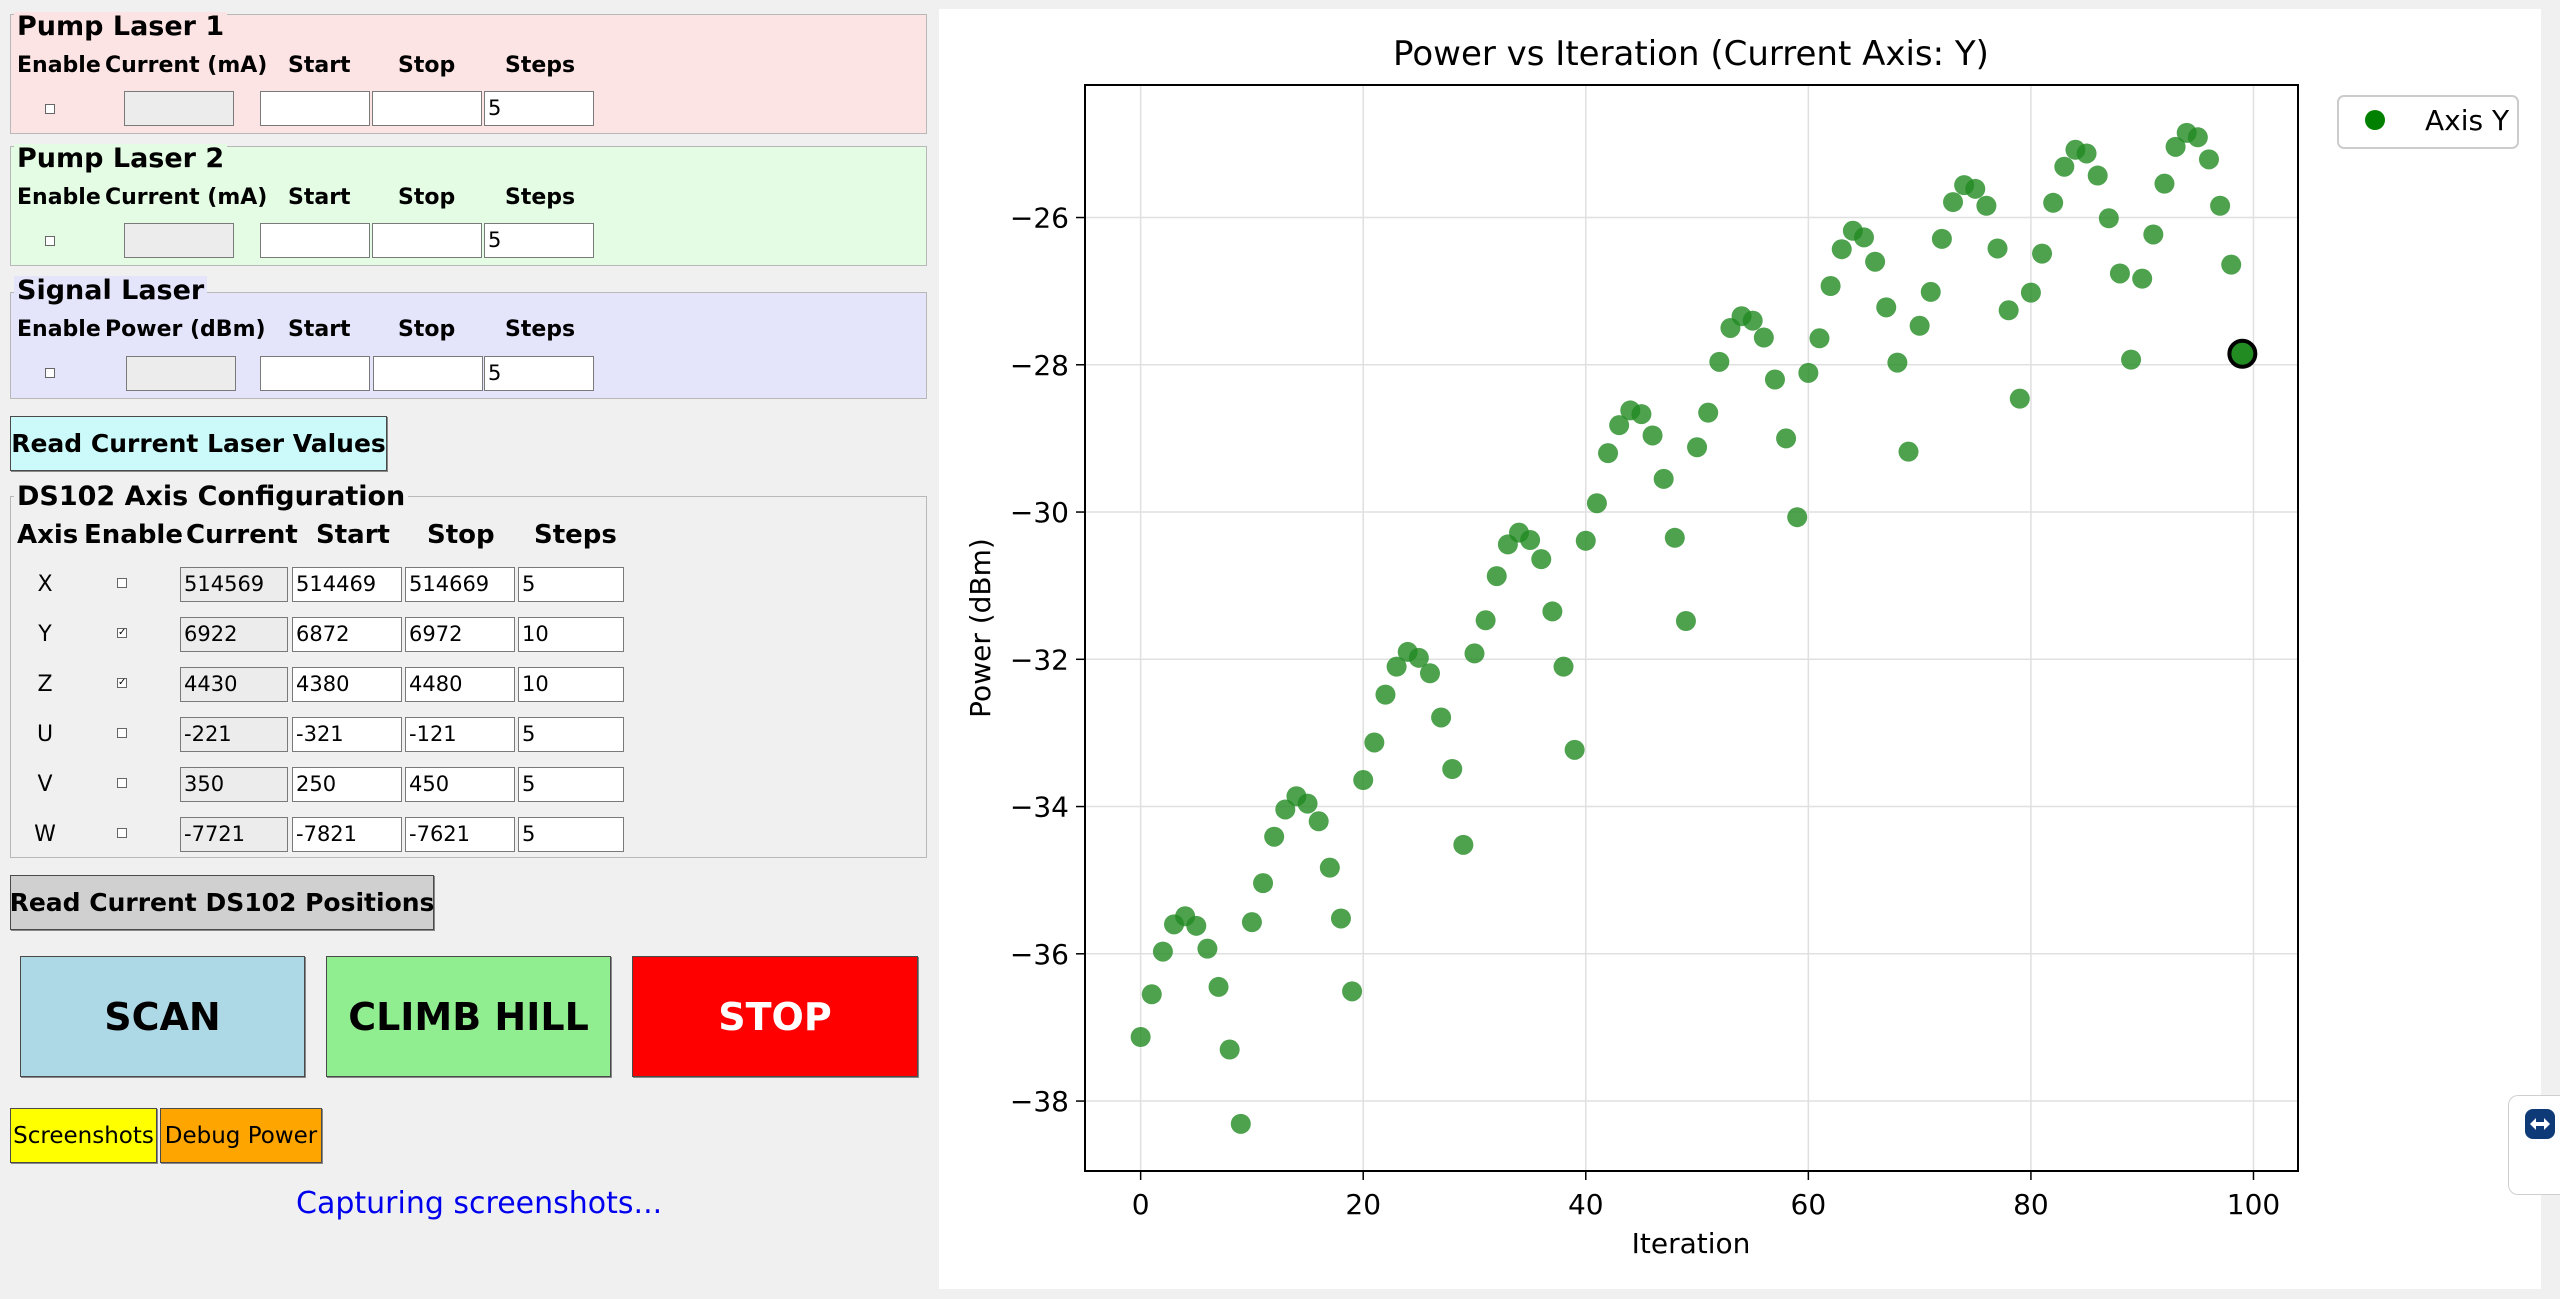 The width and height of the screenshot is (2560, 1299). What do you see at coordinates (460, 834) in the screenshot?
I see `axis-w-stop-input: -7621` at bounding box center [460, 834].